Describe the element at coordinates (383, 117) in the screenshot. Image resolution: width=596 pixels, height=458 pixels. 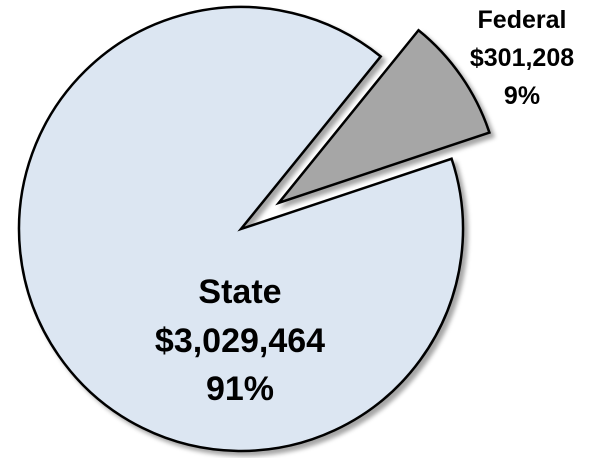
I see `pie-slice-federal` at that location.